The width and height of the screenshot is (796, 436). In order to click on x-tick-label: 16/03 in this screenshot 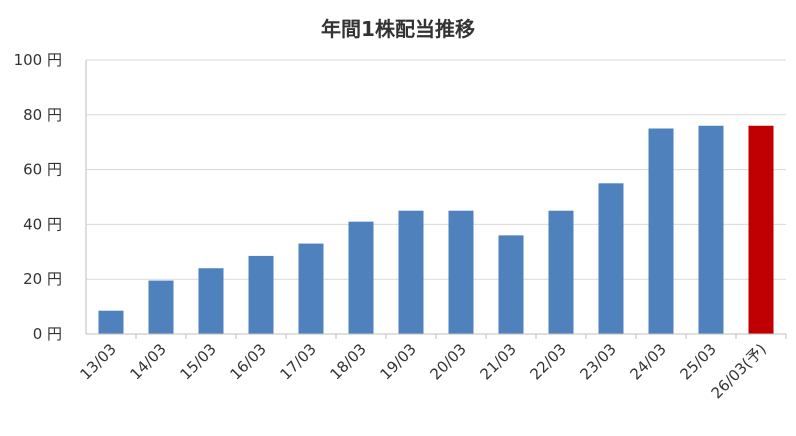, I will do `click(248, 361)`.